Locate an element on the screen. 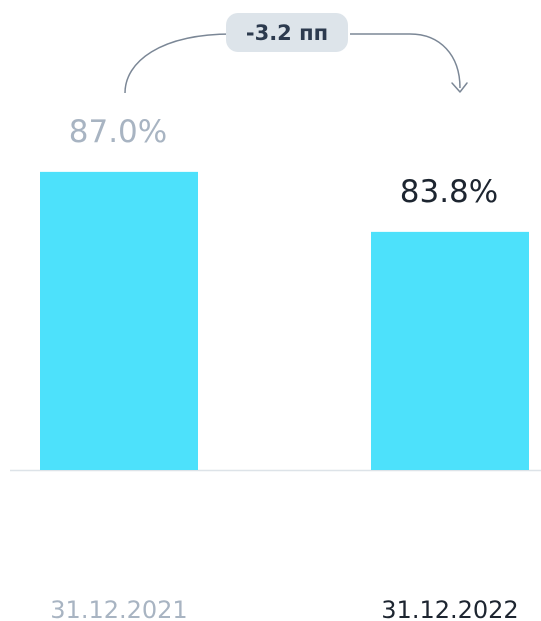  data-label-0: 87.0% is located at coordinates (118, 132).